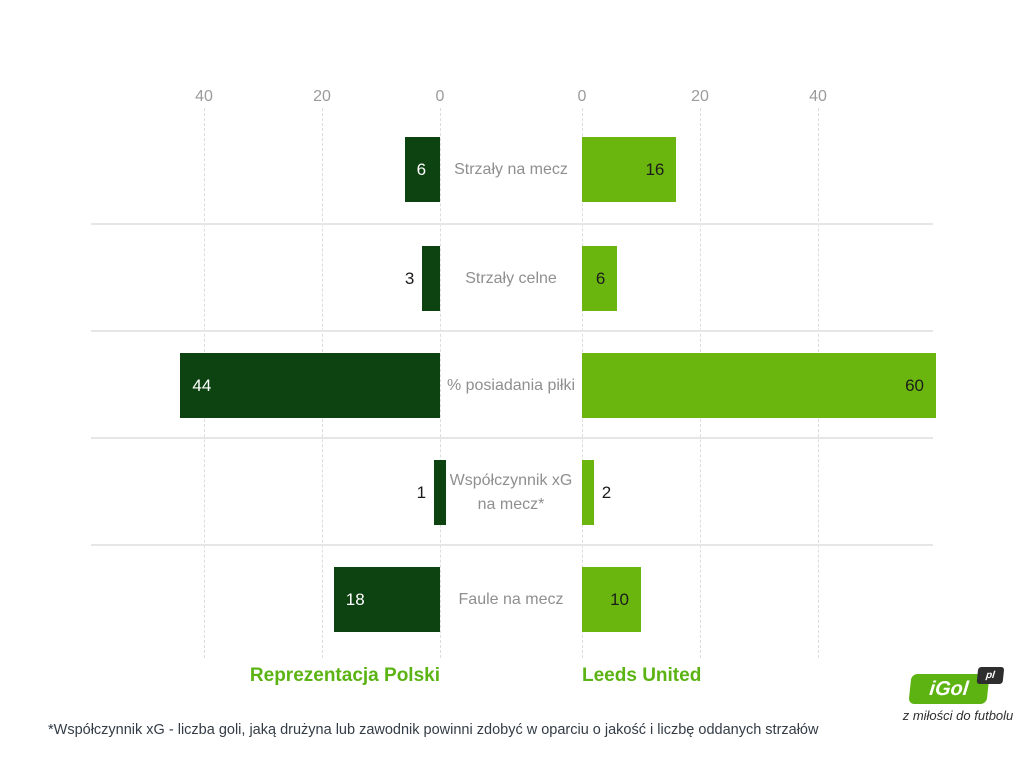 The height and width of the screenshot is (768, 1024). I want to click on igol-logo-wordmark: iGol, so click(949, 689).